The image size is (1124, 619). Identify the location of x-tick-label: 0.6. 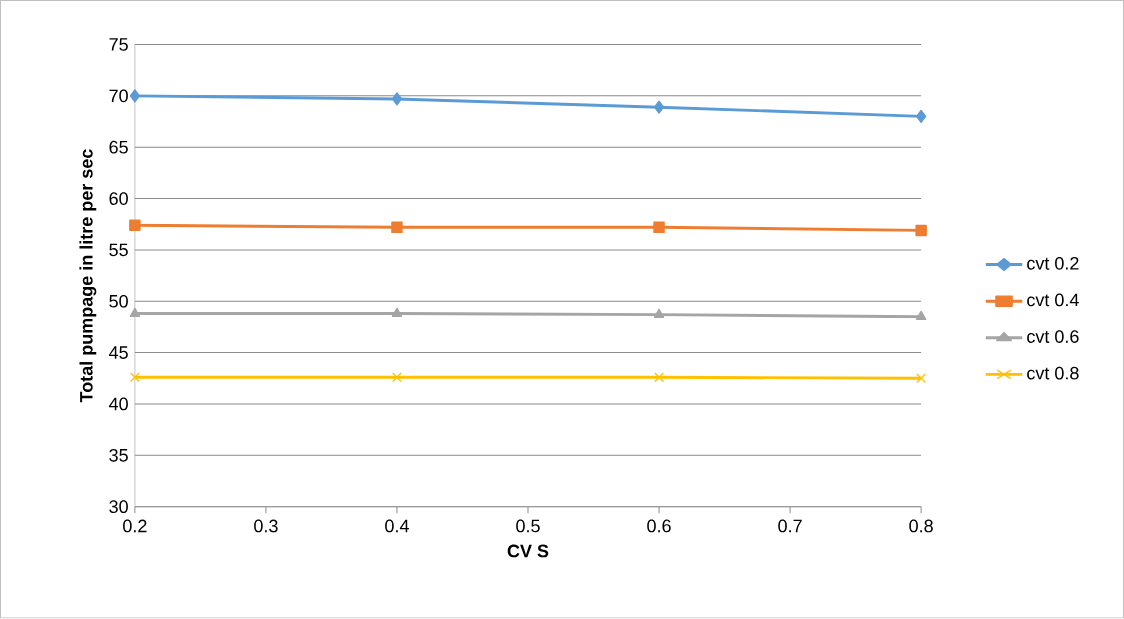
(659, 526).